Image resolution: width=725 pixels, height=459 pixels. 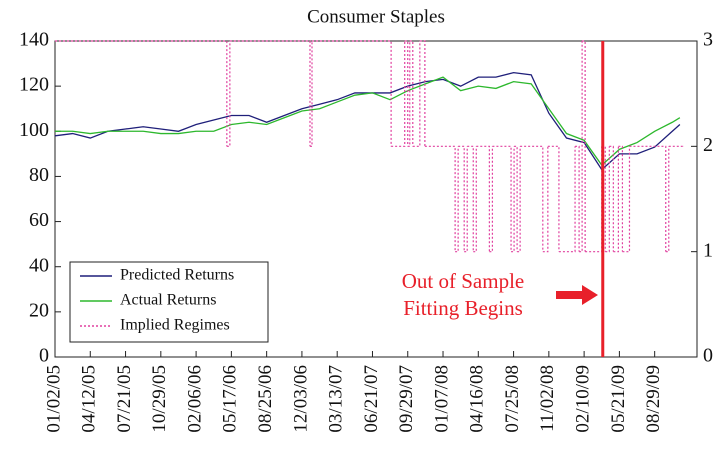 I want to click on y2-tick-label: 2, so click(x=708, y=145).